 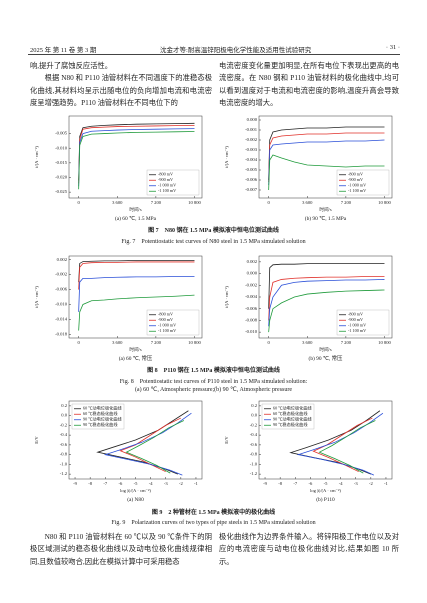 What do you see at coordinates (61, 318) in the screenshot?
I see `y-tick-label: -0.014` at bounding box center [61, 318].